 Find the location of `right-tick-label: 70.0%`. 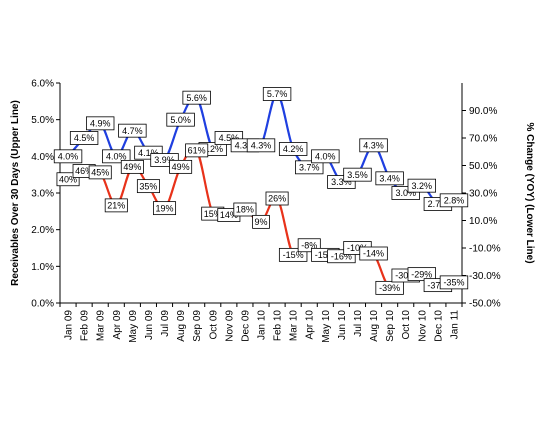

right-tick-label: 70.0% is located at coordinates (483, 139).